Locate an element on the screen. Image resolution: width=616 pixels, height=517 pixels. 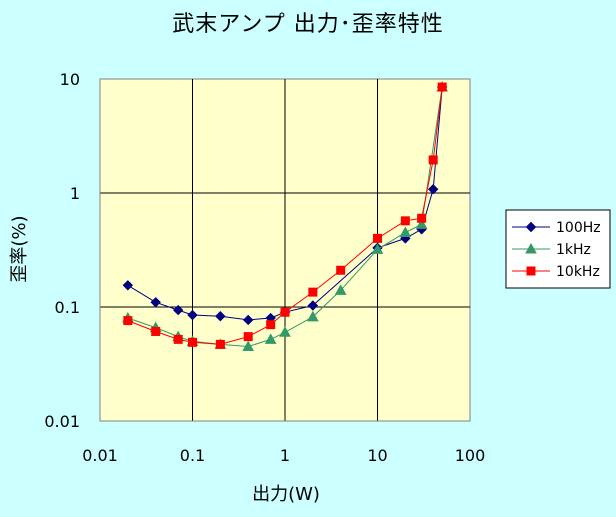
x-axis-title: 出力(W) is located at coordinates (286, 494).